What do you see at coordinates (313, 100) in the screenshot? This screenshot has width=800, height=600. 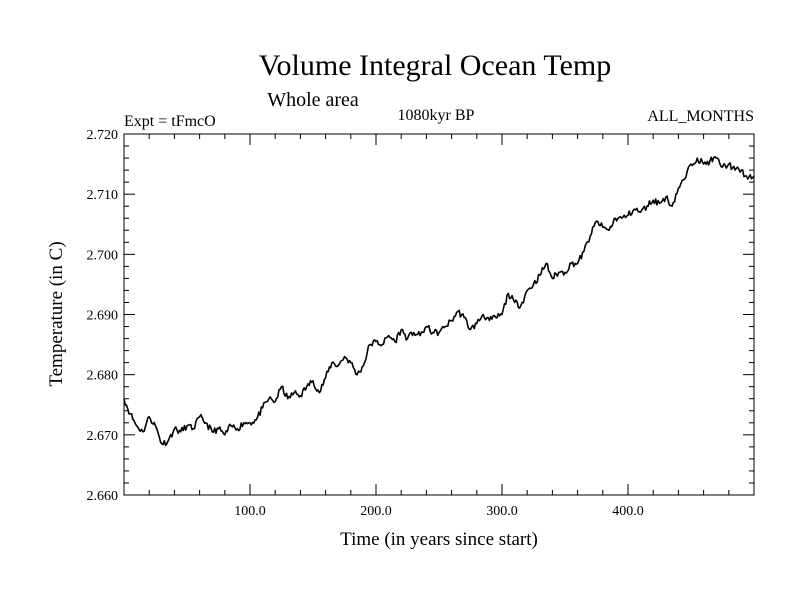 I see `chart-subtitle: Whole area` at bounding box center [313, 100].